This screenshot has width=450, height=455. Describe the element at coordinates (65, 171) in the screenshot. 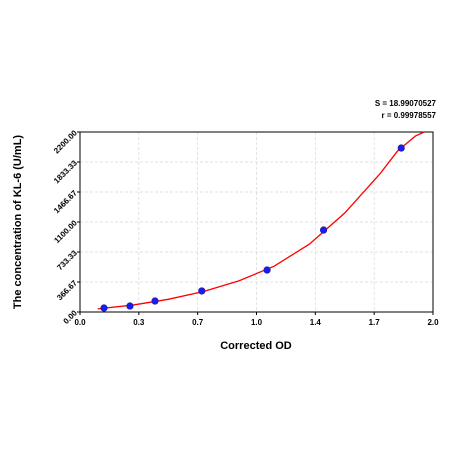

I see `y-tick-label: 1833.33` at that location.